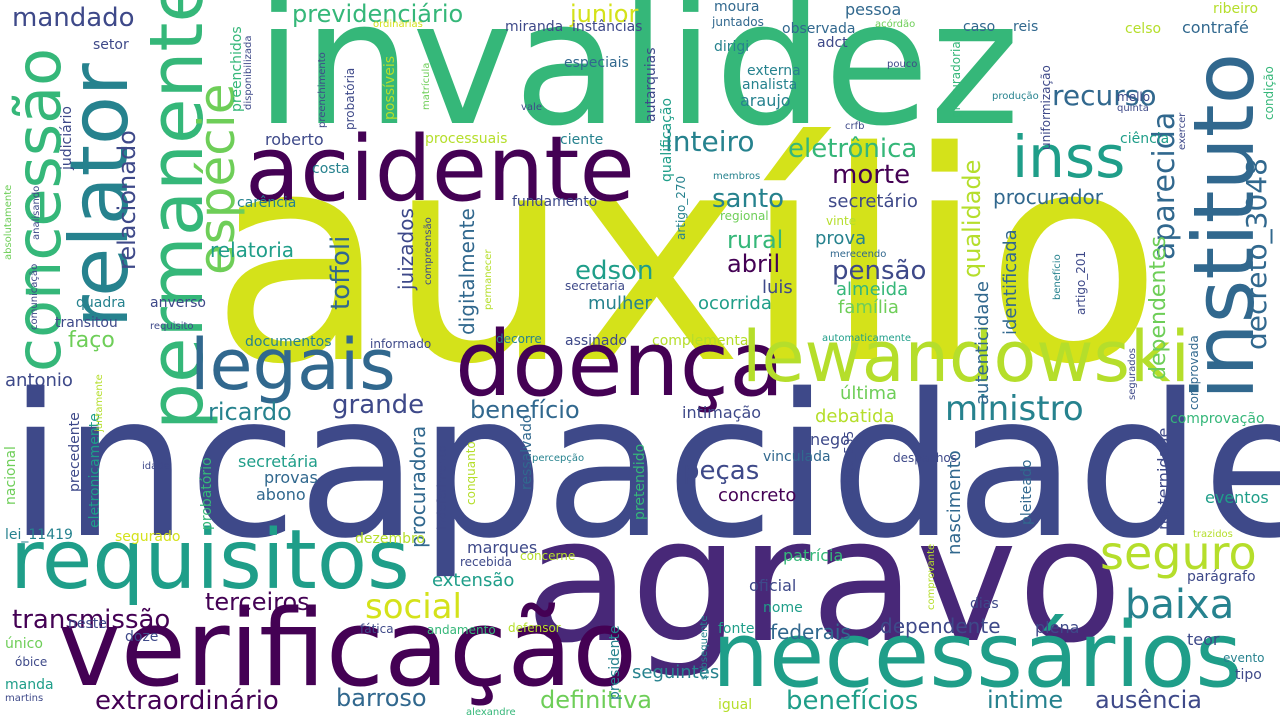 The width and height of the screenshot is (1280, 720). Describe the element at coordinates (1194, 372) in the screenshot. I see `cloud-word: comprovada` at that location.